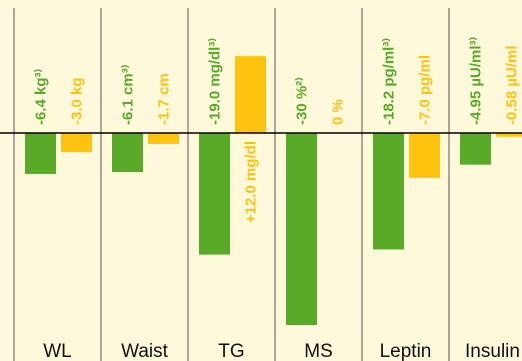  Describe the element at coordinates (406, 351) in the screenshot. I see `category-label: Leptin` at that location.